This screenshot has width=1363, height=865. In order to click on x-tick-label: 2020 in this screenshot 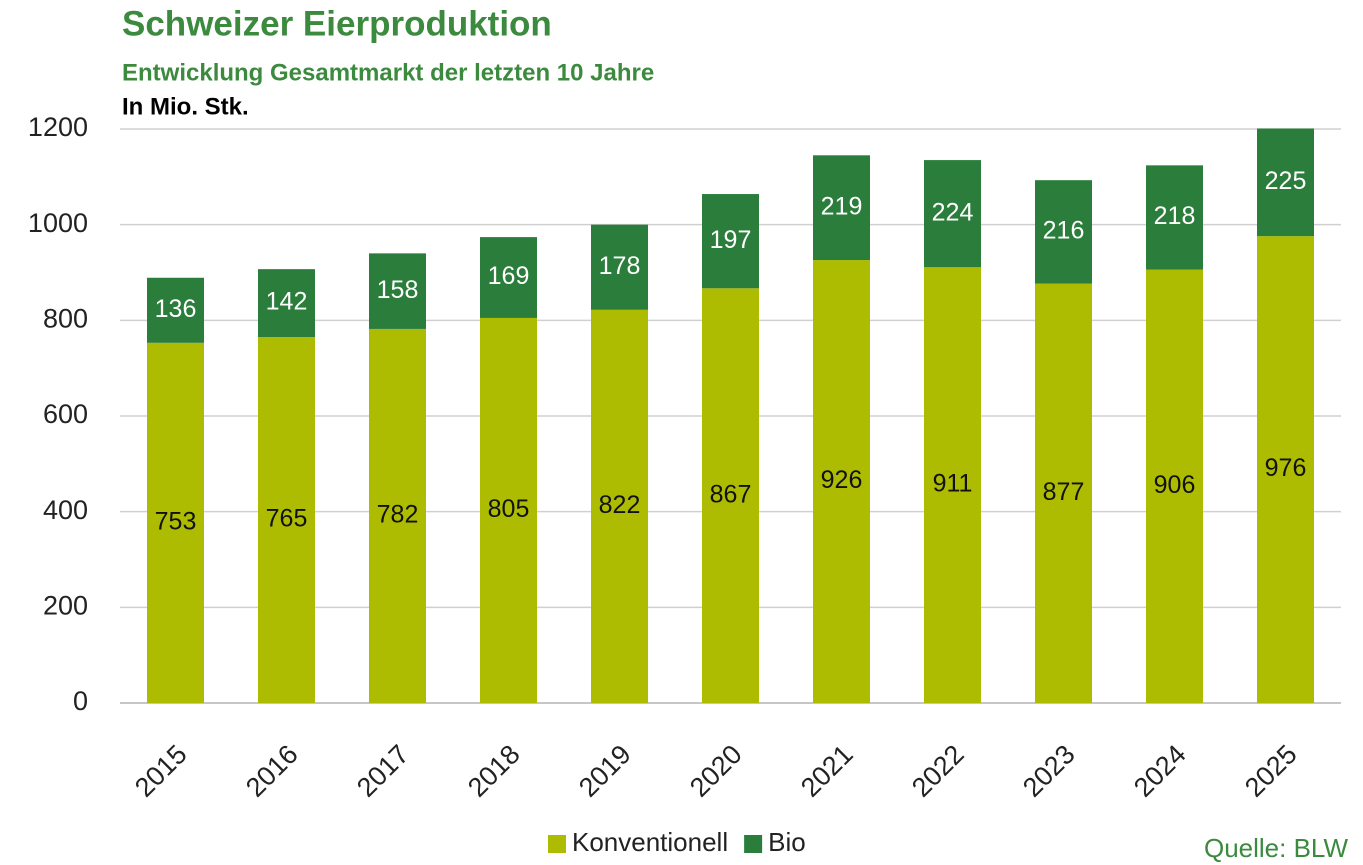, I will do `click(716, 771)`.